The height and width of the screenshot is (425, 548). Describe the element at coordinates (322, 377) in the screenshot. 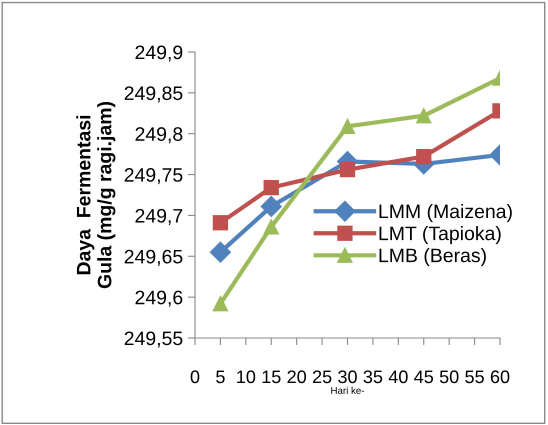

I see `x-tick-label: 25` at that location.